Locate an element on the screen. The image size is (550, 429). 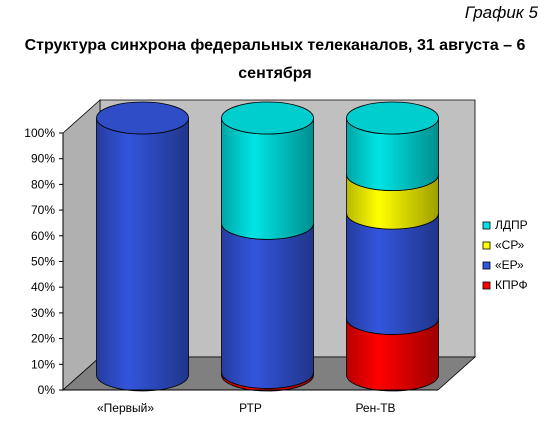
legend-item: КПРФ is located at coordinates (505, 285).